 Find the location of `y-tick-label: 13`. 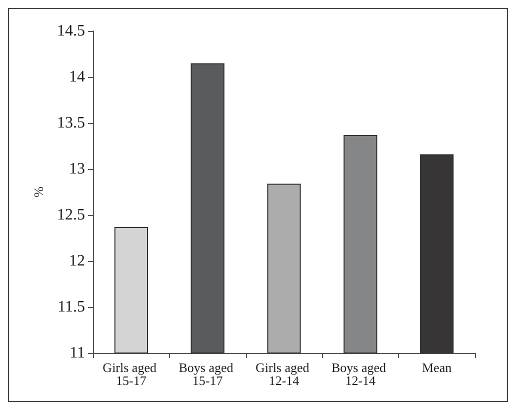

y-tick-label: 13 is located at coordinates (77, 169).